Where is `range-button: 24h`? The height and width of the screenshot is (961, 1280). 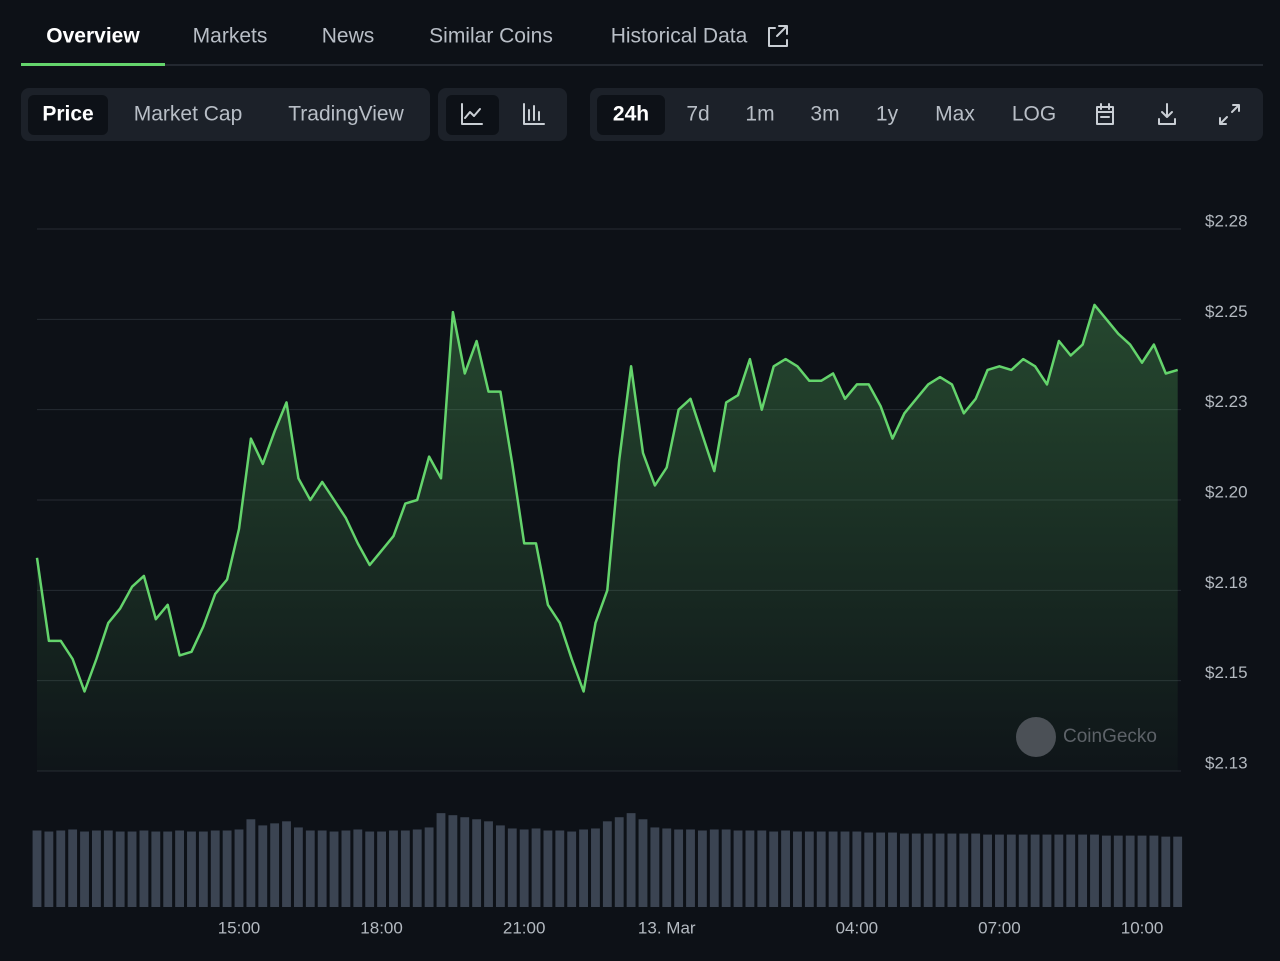 range-button: 24h is located at coordinates (631, 114).